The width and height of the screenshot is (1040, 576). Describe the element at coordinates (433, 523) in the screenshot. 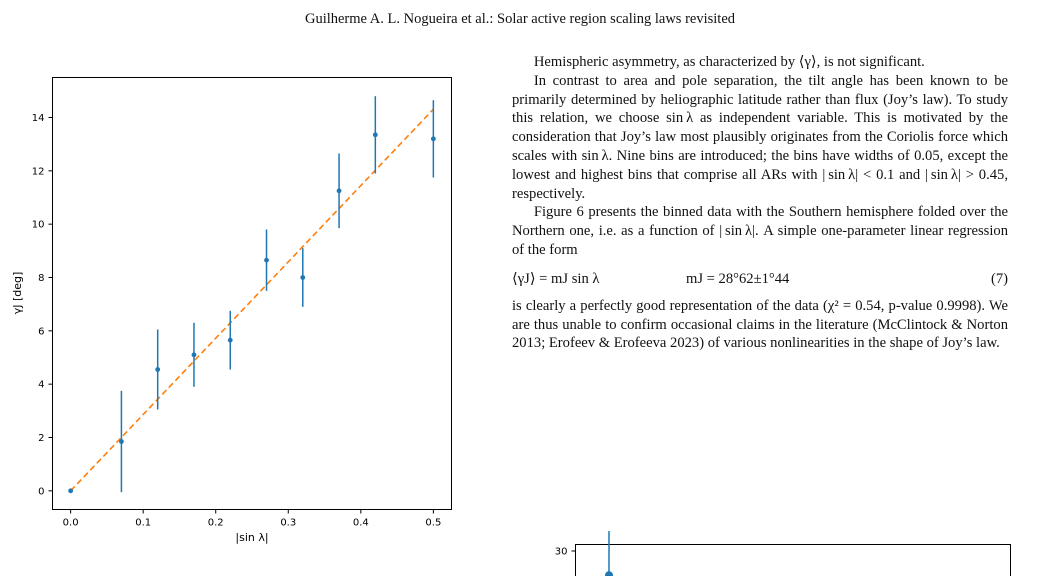

I see `x-tick-label: 0.5` at that location.